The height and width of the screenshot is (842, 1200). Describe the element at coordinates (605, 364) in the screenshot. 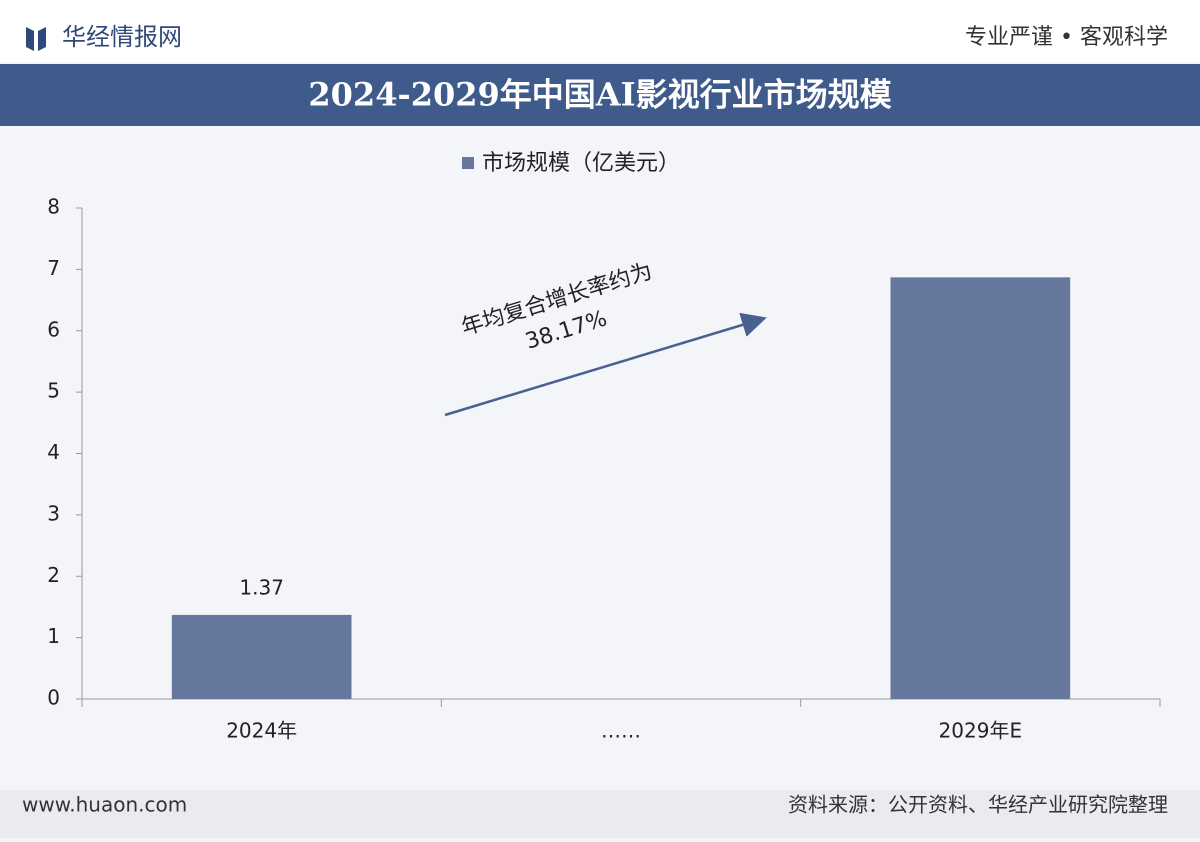

I see `growth-arrow` at that location.